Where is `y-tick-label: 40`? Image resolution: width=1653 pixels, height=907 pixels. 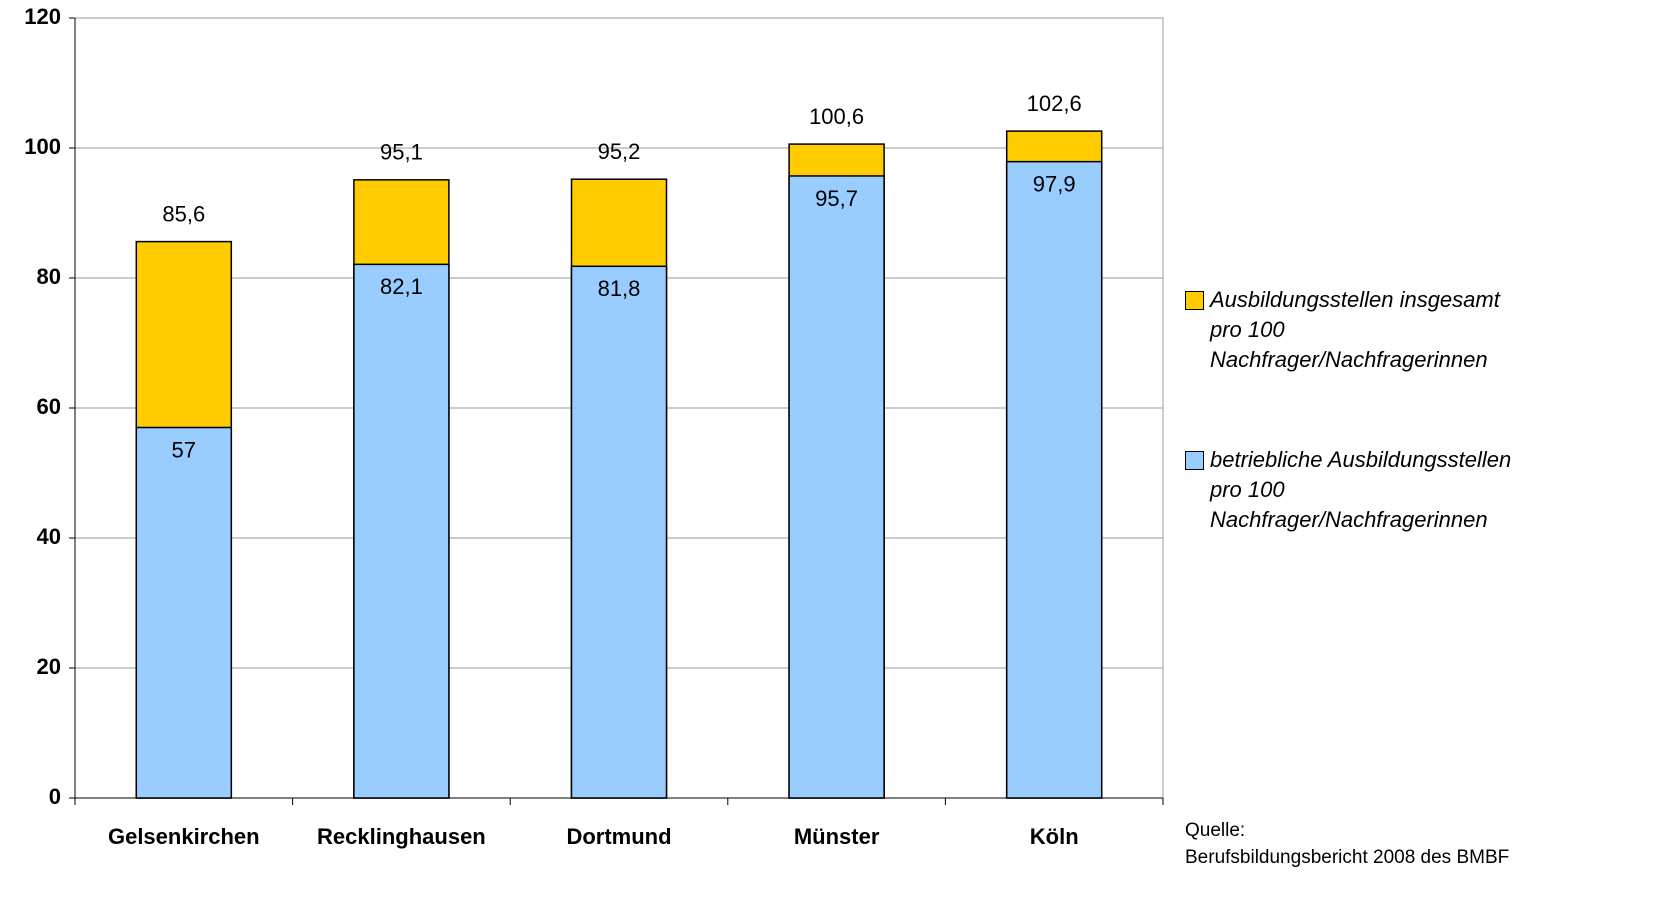
y-tick-label: 40 is located at coordinates (49, 536).